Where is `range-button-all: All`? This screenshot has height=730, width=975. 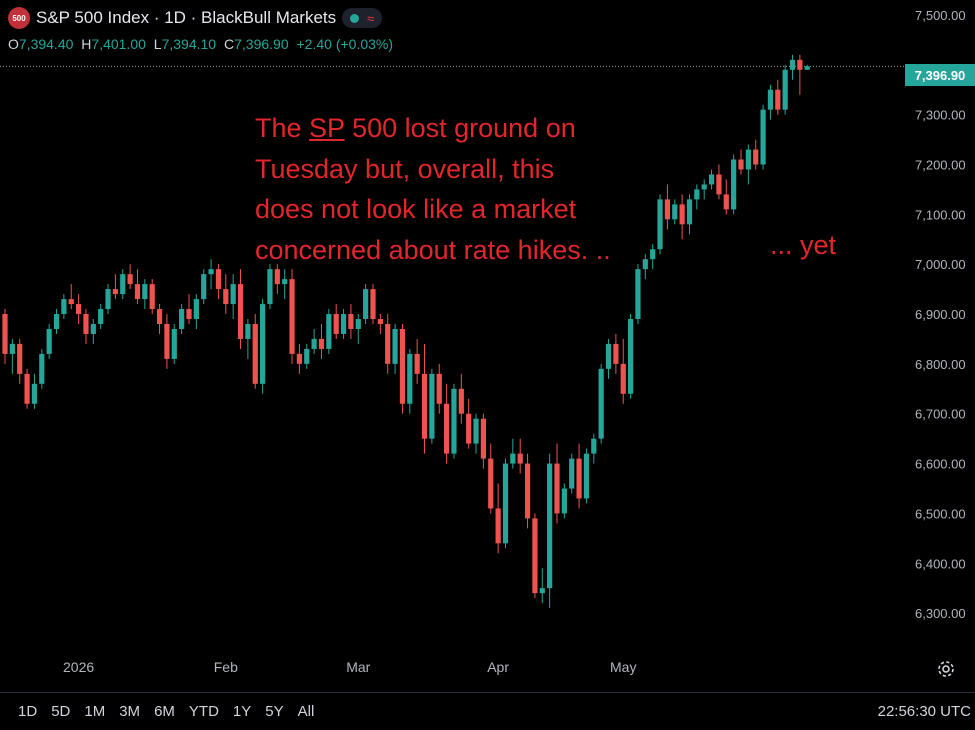 range-button-all: All is located at coordinates (306, 711).